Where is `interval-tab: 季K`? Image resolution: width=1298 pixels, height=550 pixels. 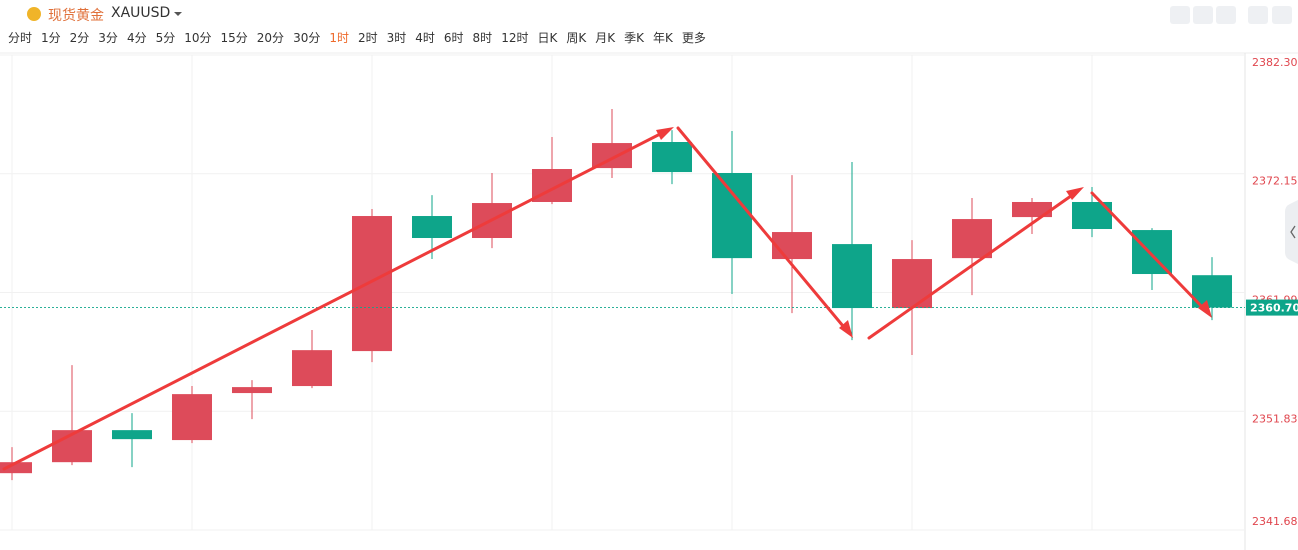
interval-tab: 季K is located at coordinates (634, 38).